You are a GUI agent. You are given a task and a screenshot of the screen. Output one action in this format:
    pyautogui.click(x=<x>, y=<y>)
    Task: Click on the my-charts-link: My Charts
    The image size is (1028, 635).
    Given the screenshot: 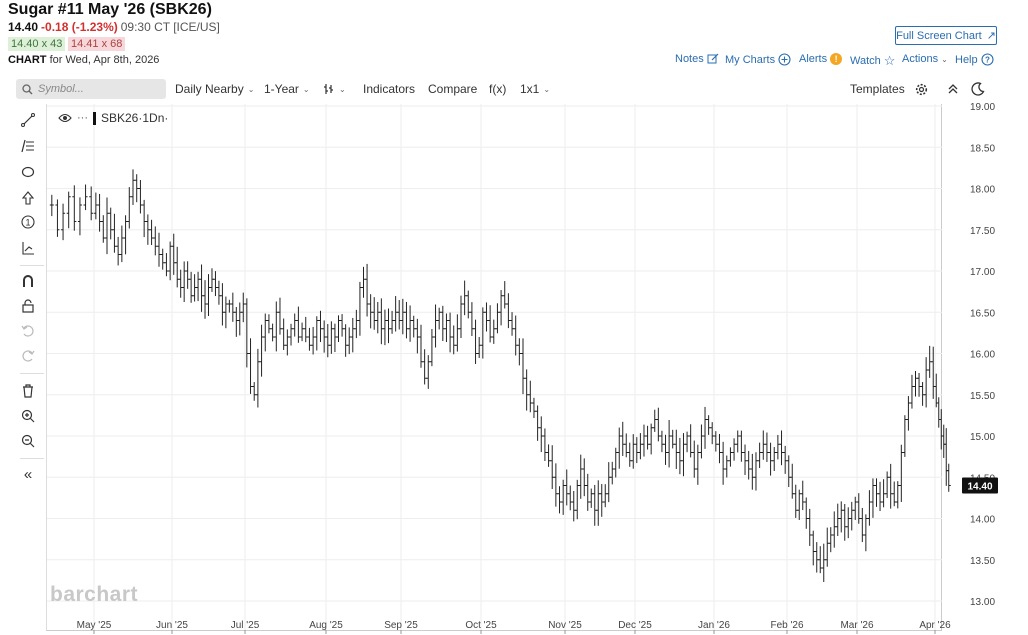 What is the action you would take?
    pyautogui.click(x=758, y=59)
    